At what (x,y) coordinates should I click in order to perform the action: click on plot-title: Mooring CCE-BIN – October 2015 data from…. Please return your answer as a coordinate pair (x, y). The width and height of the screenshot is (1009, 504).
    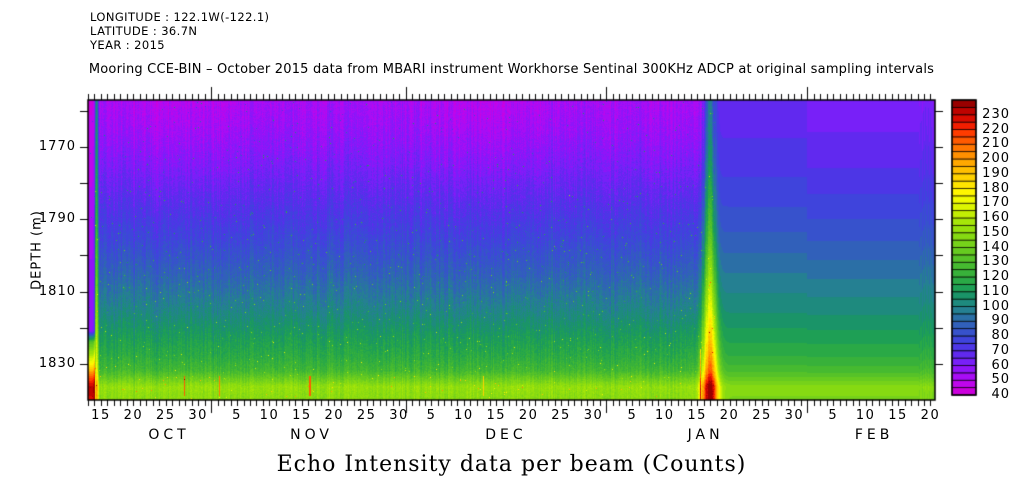
    Looking at the image, I should click on (511, 69).